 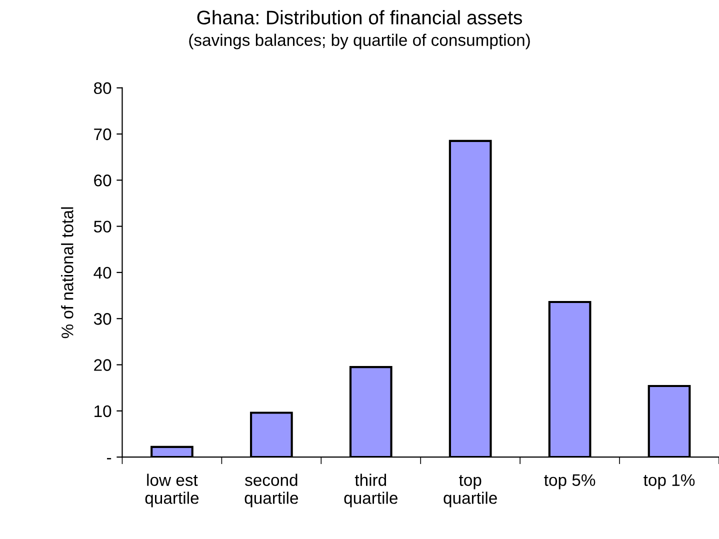 What do you see at coordinates (103, 180) in the screenshot?
I see `y-tick-label: 60` at bounding box center [103, 180].